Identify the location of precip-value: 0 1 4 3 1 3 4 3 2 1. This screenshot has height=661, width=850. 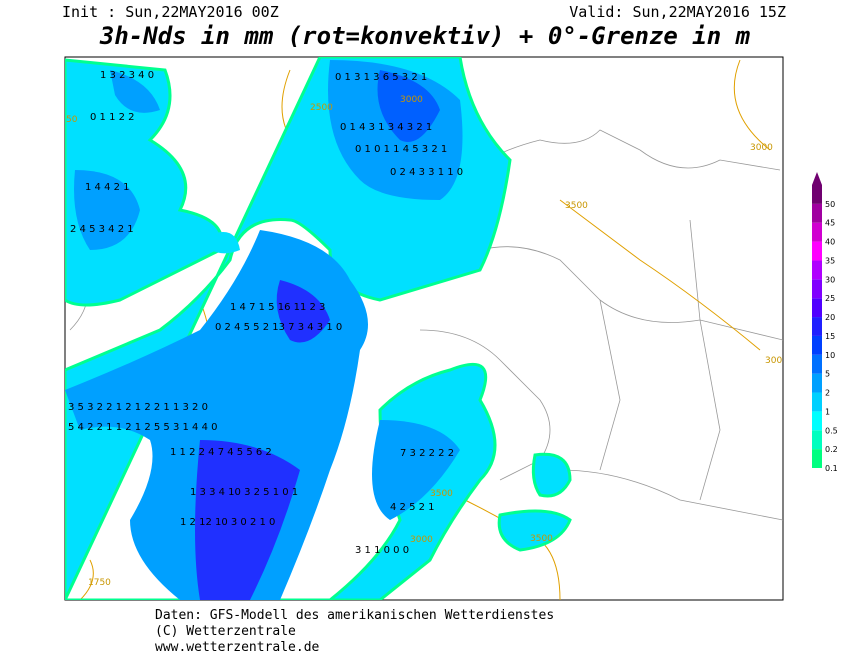
(386, 127).